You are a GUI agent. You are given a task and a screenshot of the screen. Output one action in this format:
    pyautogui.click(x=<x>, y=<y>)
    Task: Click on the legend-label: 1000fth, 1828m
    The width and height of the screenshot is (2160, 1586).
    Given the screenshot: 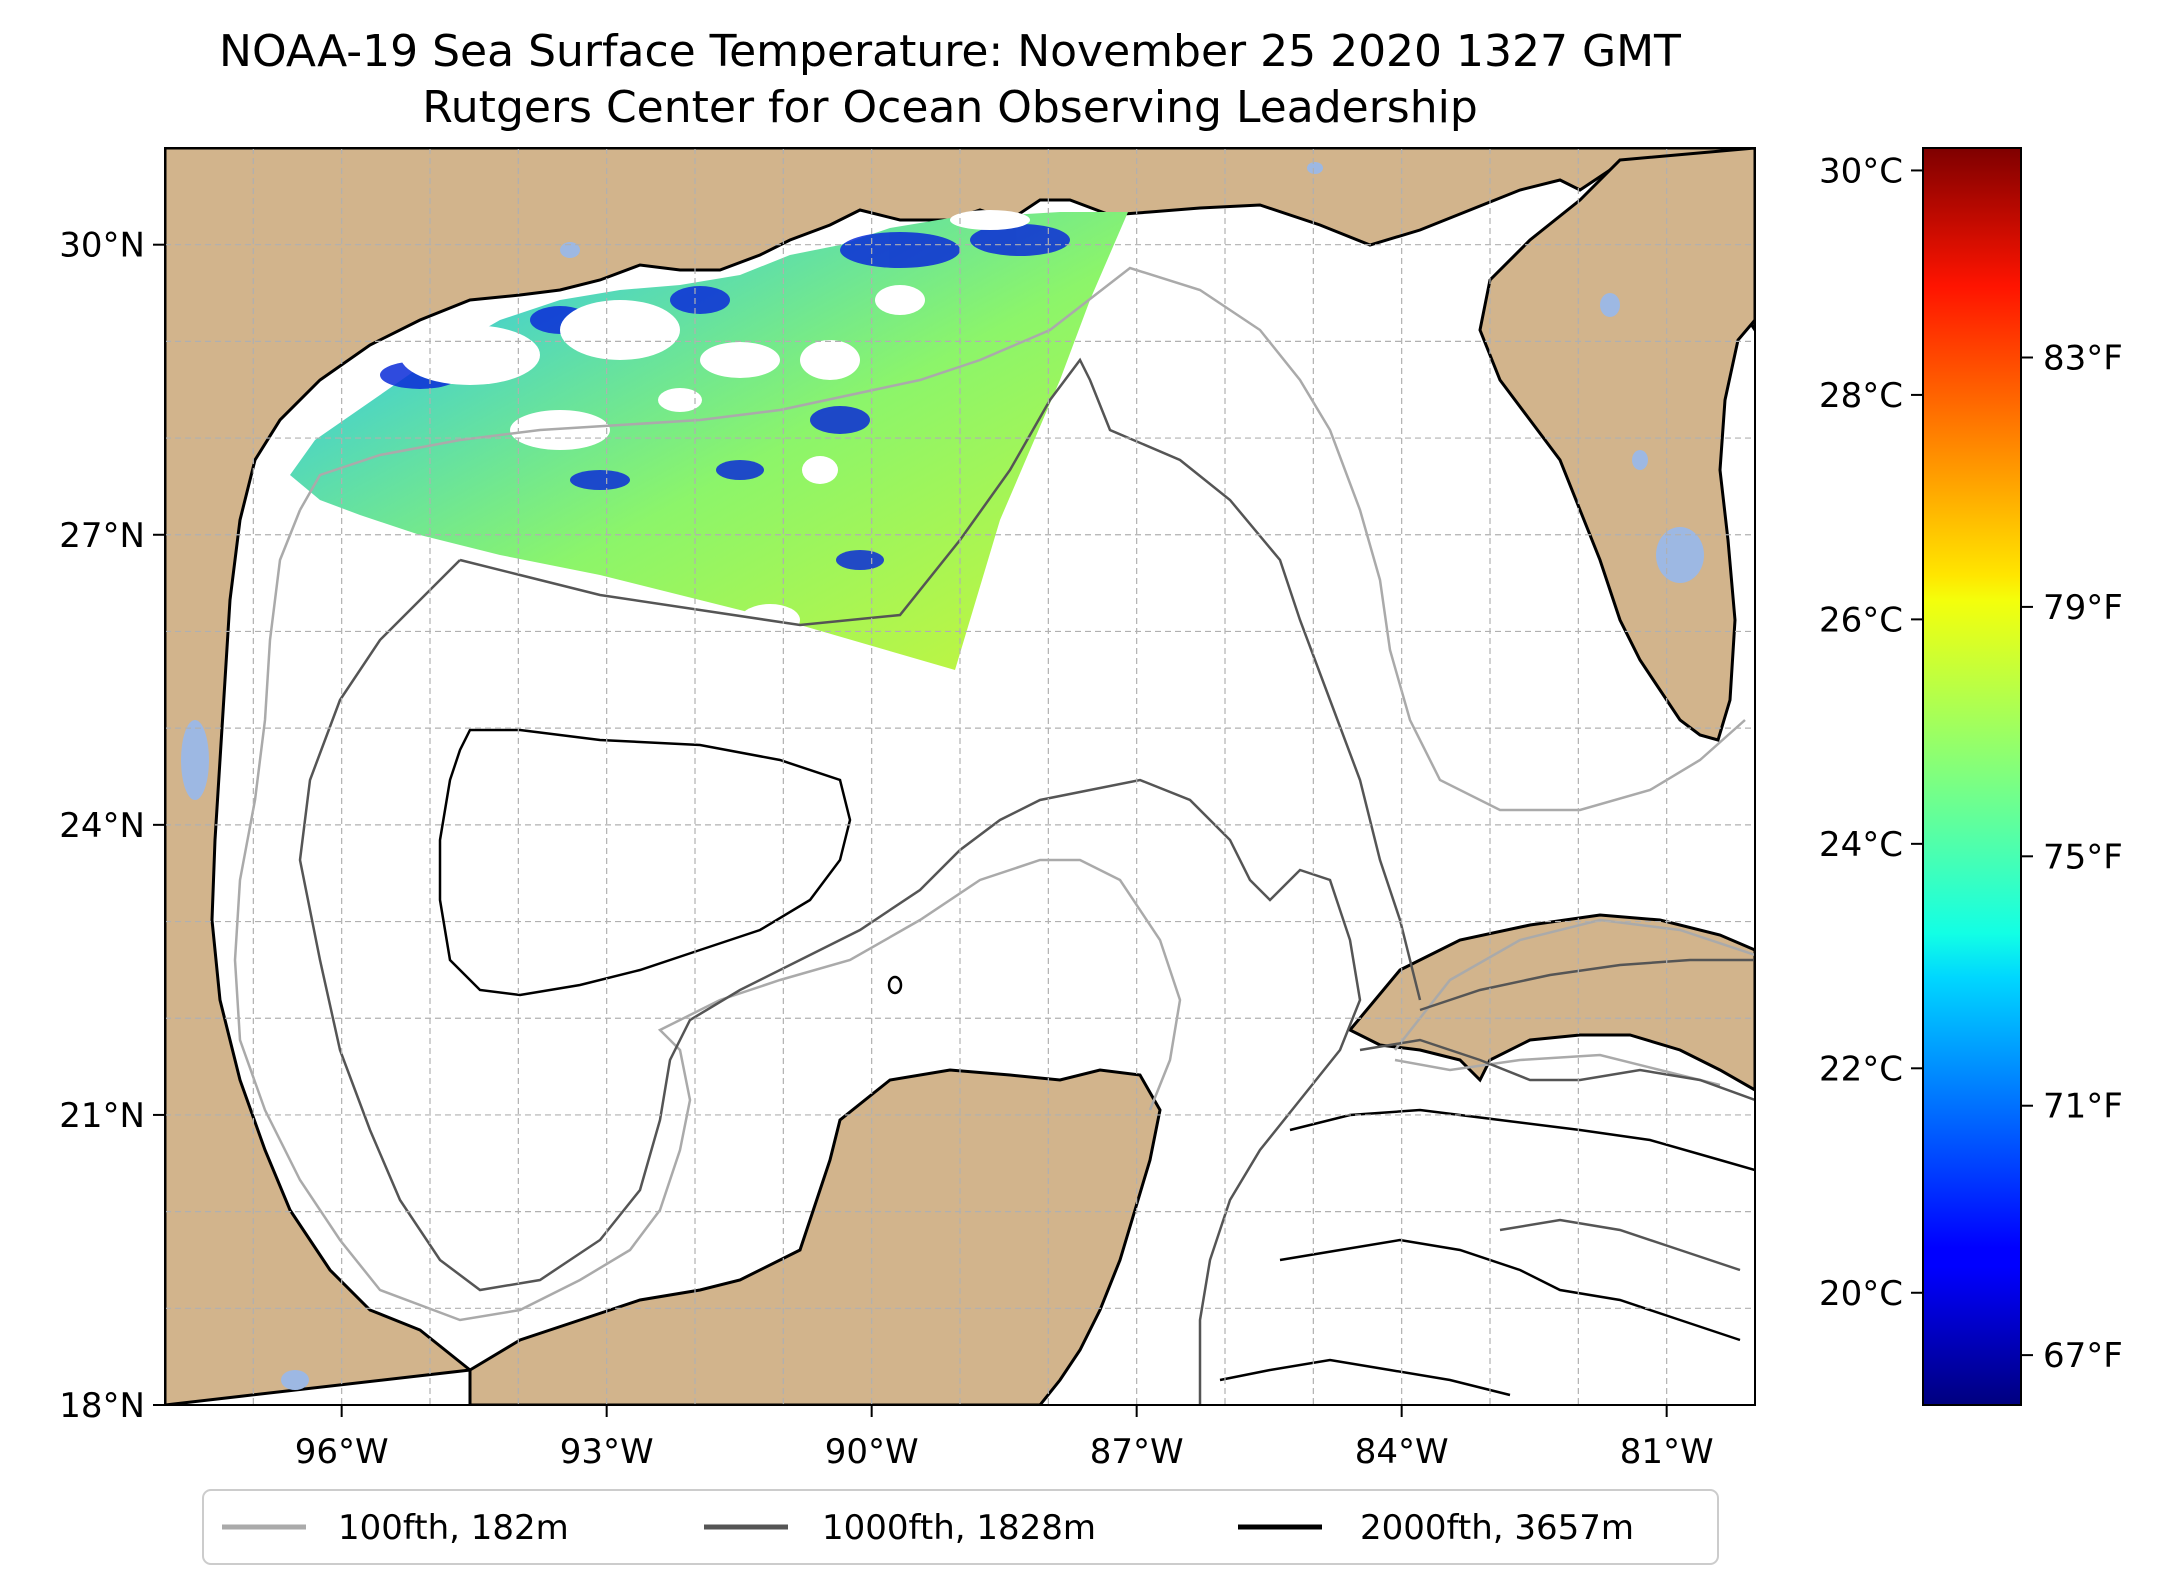 What is the action you would take?
    pyautogui.click(x=959, y=1528)
    